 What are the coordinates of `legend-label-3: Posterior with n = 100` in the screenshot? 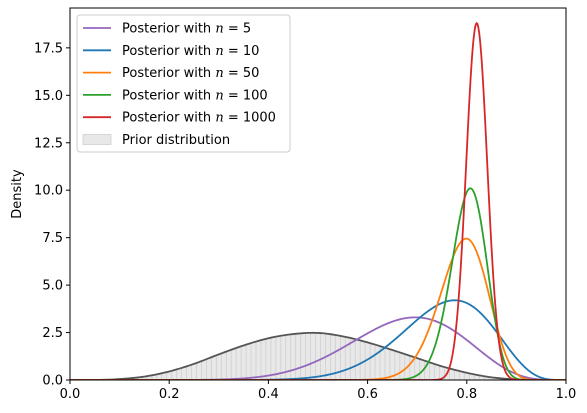 It's located at (195, 95).